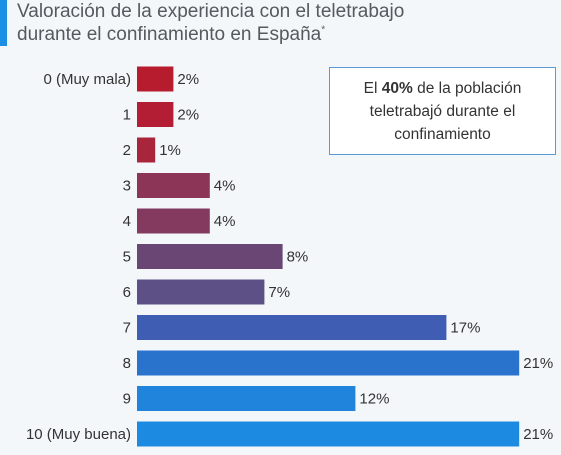  I want to click on title-accent-bar, so click(3, 23).